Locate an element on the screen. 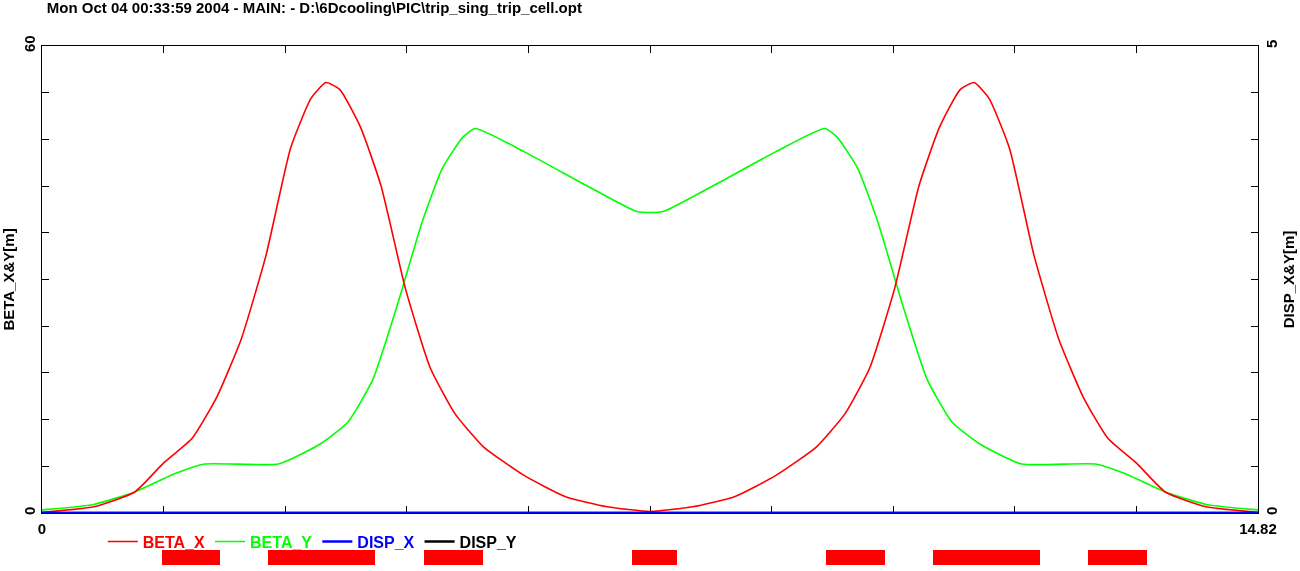 The width and height of the screenshot is (1300, 571). legend-label: DISP_Y is located at coordinates (488, 542).